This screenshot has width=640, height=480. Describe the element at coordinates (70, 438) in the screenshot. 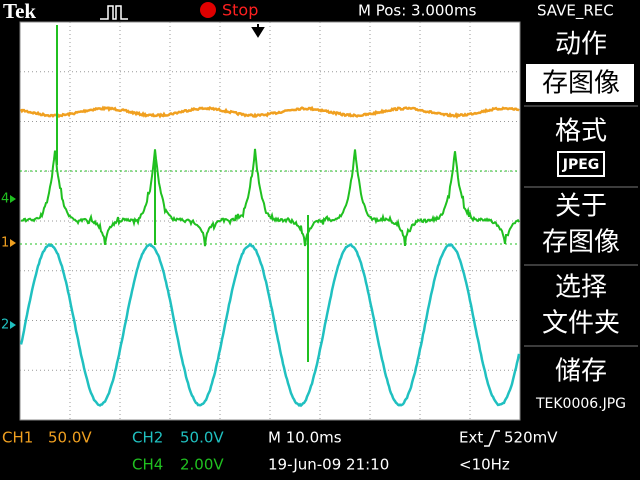

I see `ch1-scale: 50.0V` at that location.